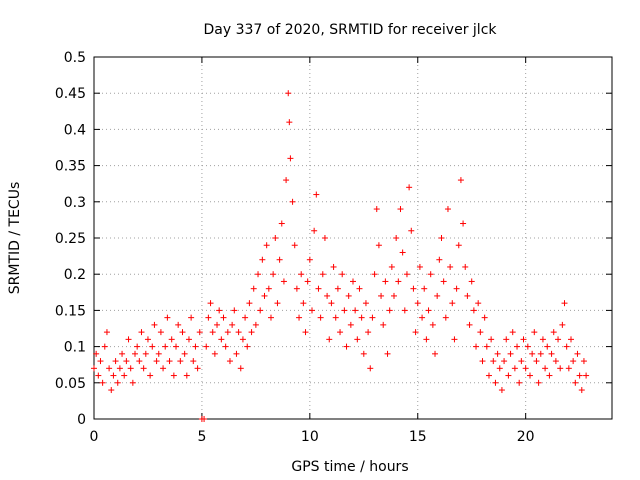  I want to click on y-axis-title: SRMTID / TECUs, so click(15, 238).